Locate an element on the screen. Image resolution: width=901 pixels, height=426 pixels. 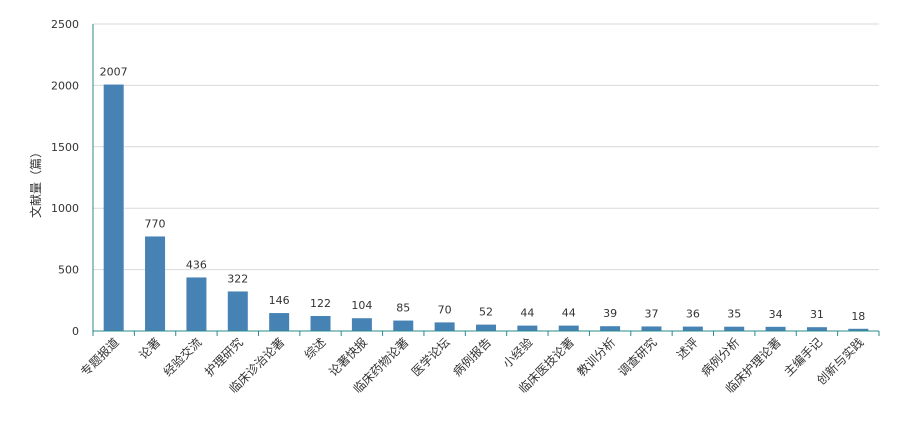
data-label: 35 is located at coordinates (734, 314).